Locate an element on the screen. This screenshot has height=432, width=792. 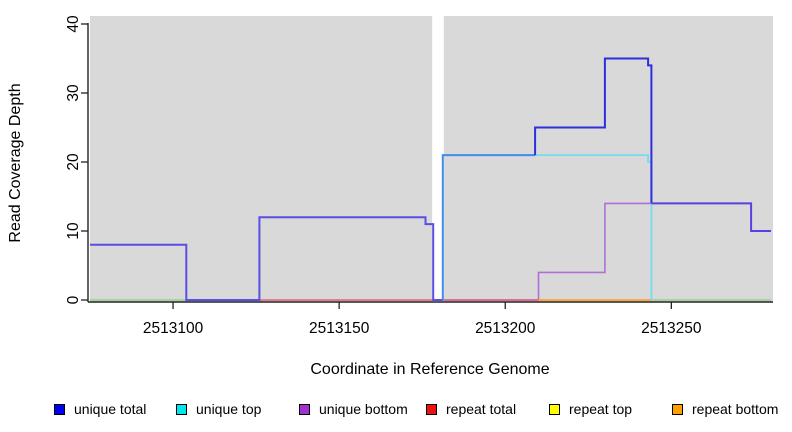
x-tick-label: 2513250 is located at coordinates (671, 328).